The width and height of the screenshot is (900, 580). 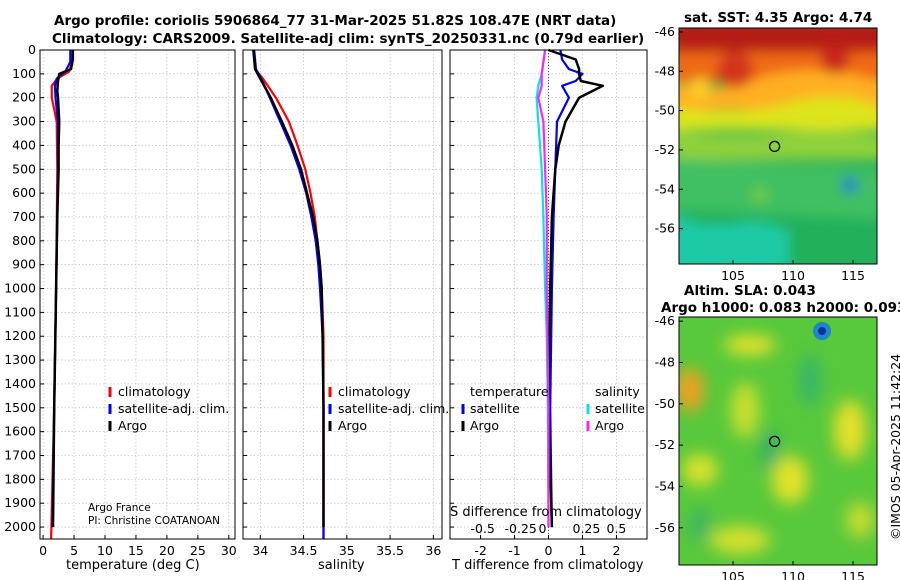 I want to click on y-tick-label: 1100, so click(x=20, y=311).